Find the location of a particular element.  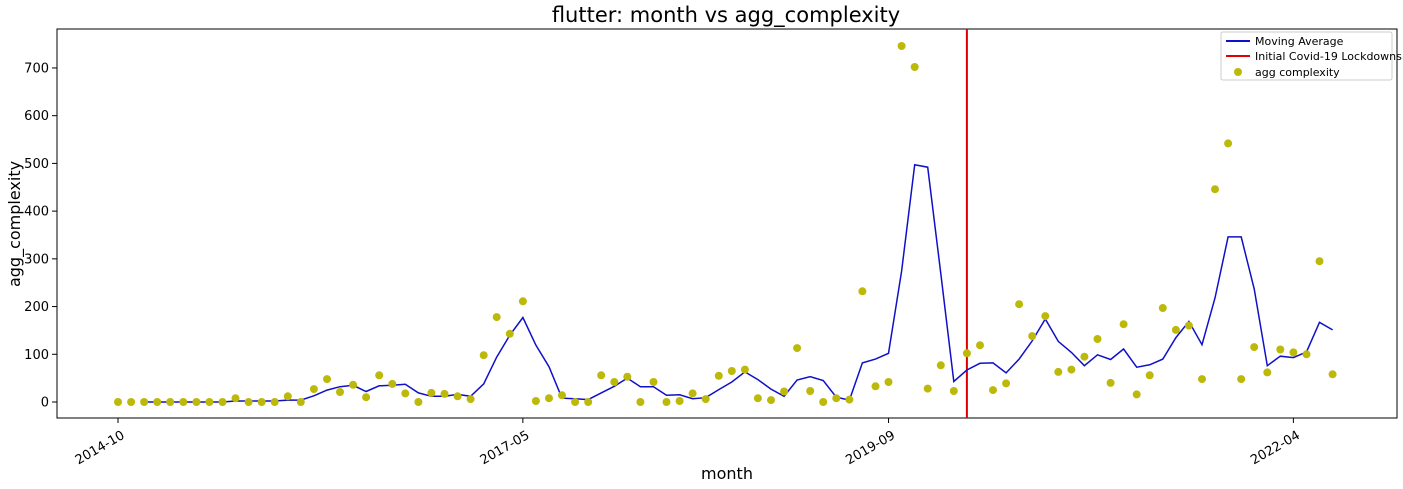

y-tick-label: 500 is located at coordinates (36, 164).